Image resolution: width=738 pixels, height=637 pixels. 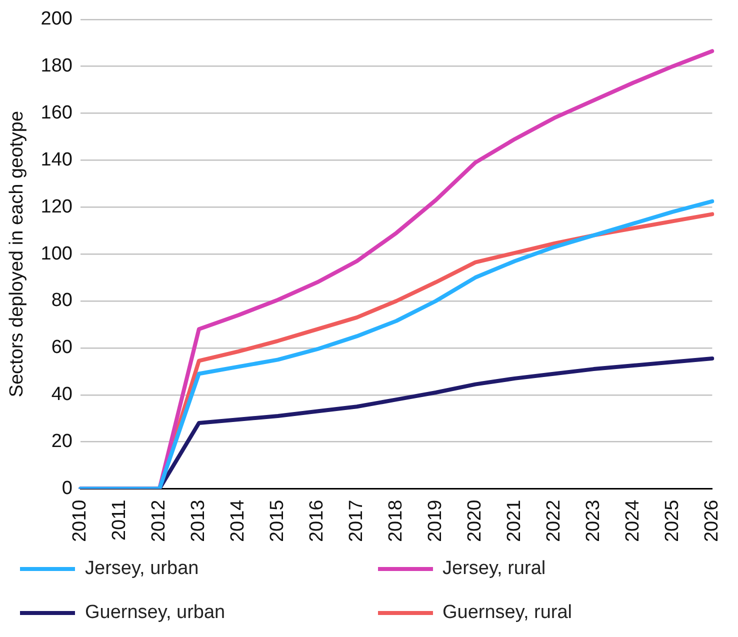 I want to click on y-tick-label: 140, so click(x=56, y=159).